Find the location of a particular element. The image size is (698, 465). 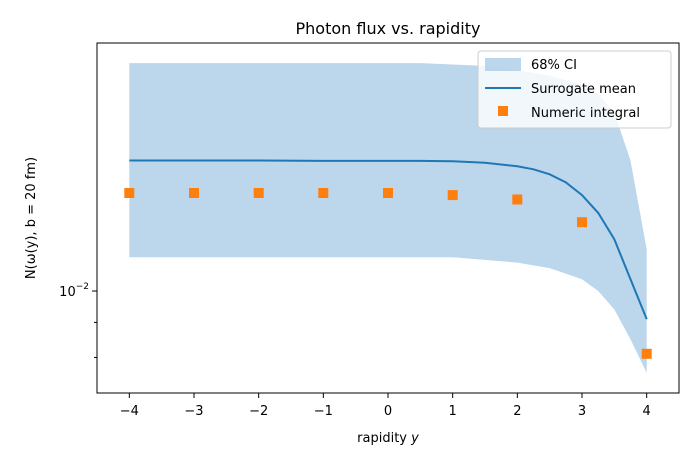

legend-box is located at coordinates (574, 89).